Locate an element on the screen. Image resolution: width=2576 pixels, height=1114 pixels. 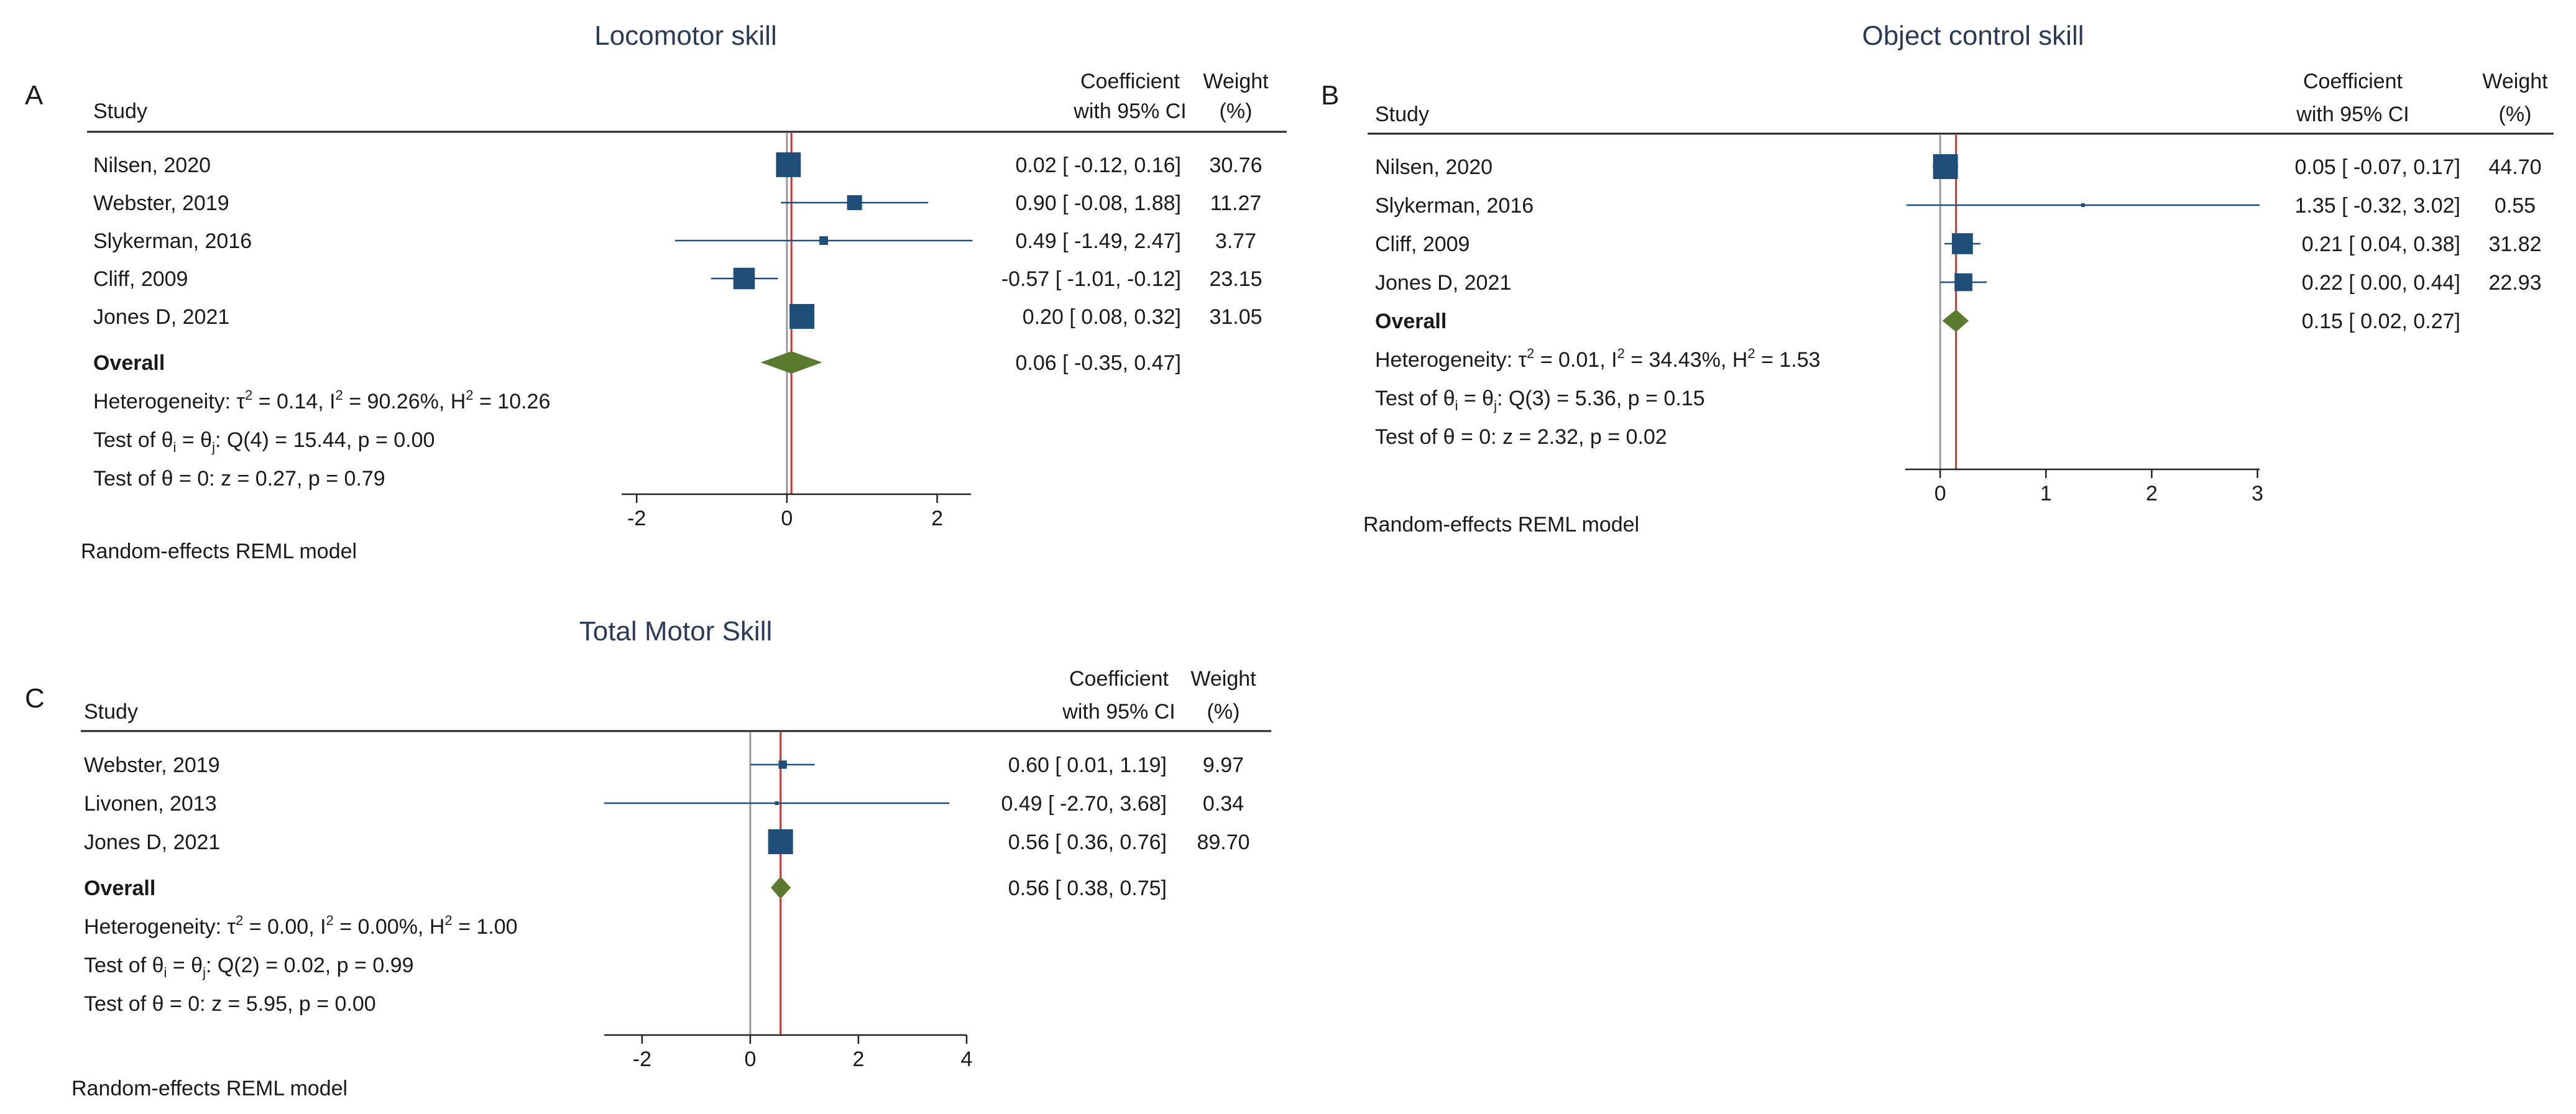
study-label: Livonen, 2013 is located at coordinates (150, 804).